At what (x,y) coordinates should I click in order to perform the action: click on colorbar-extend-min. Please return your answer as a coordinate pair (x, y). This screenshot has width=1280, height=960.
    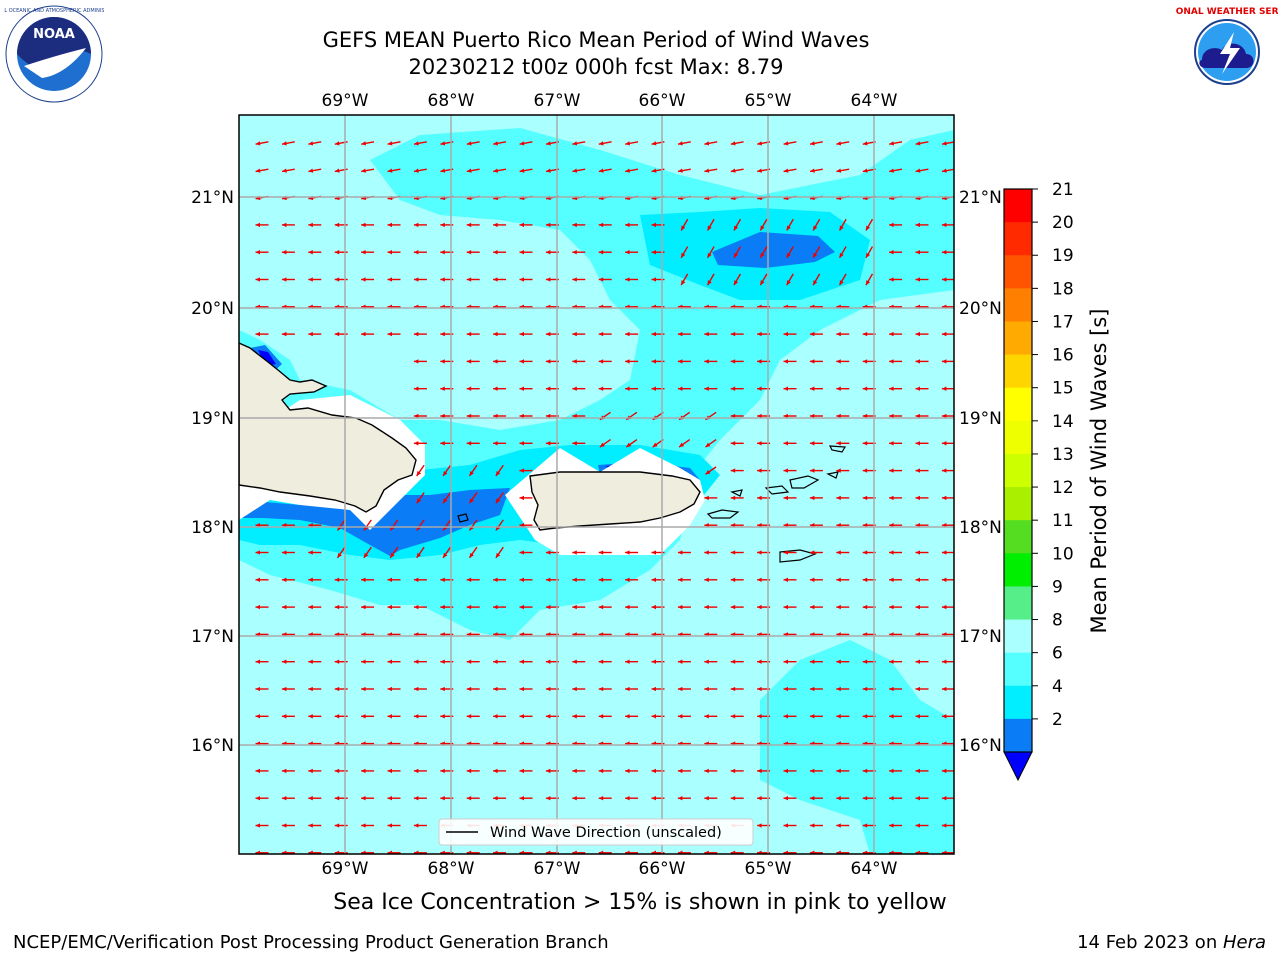
    Looking at the image, I should click on (1018, 766).